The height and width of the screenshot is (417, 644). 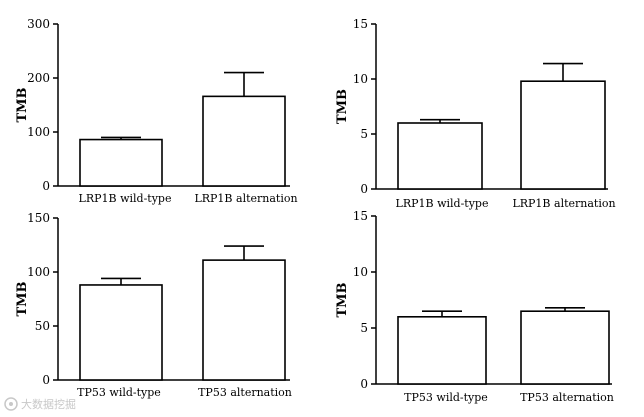 I want to click on watermark: 大数据挖掘, so click(x=40, y=404).